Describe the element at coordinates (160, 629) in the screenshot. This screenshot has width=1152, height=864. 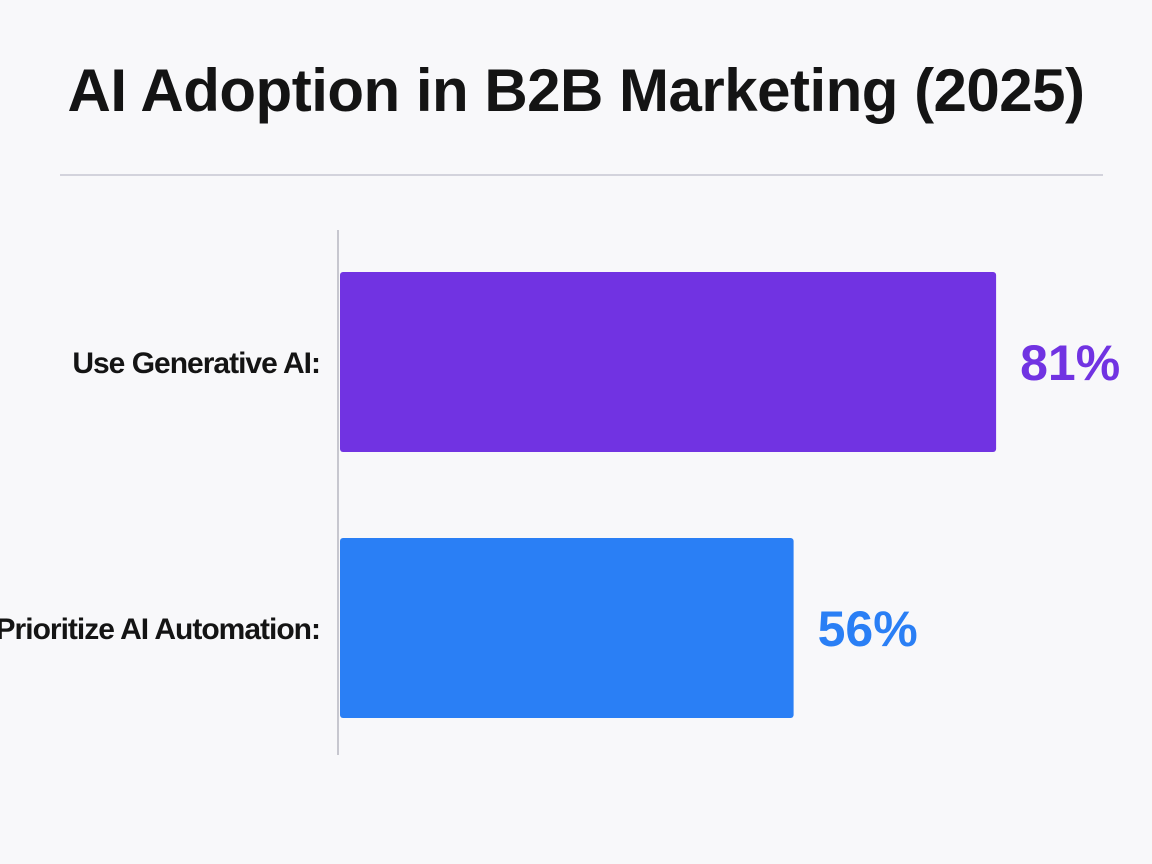
I see `category-label-1: Prioritize AI Automation:` at that location.